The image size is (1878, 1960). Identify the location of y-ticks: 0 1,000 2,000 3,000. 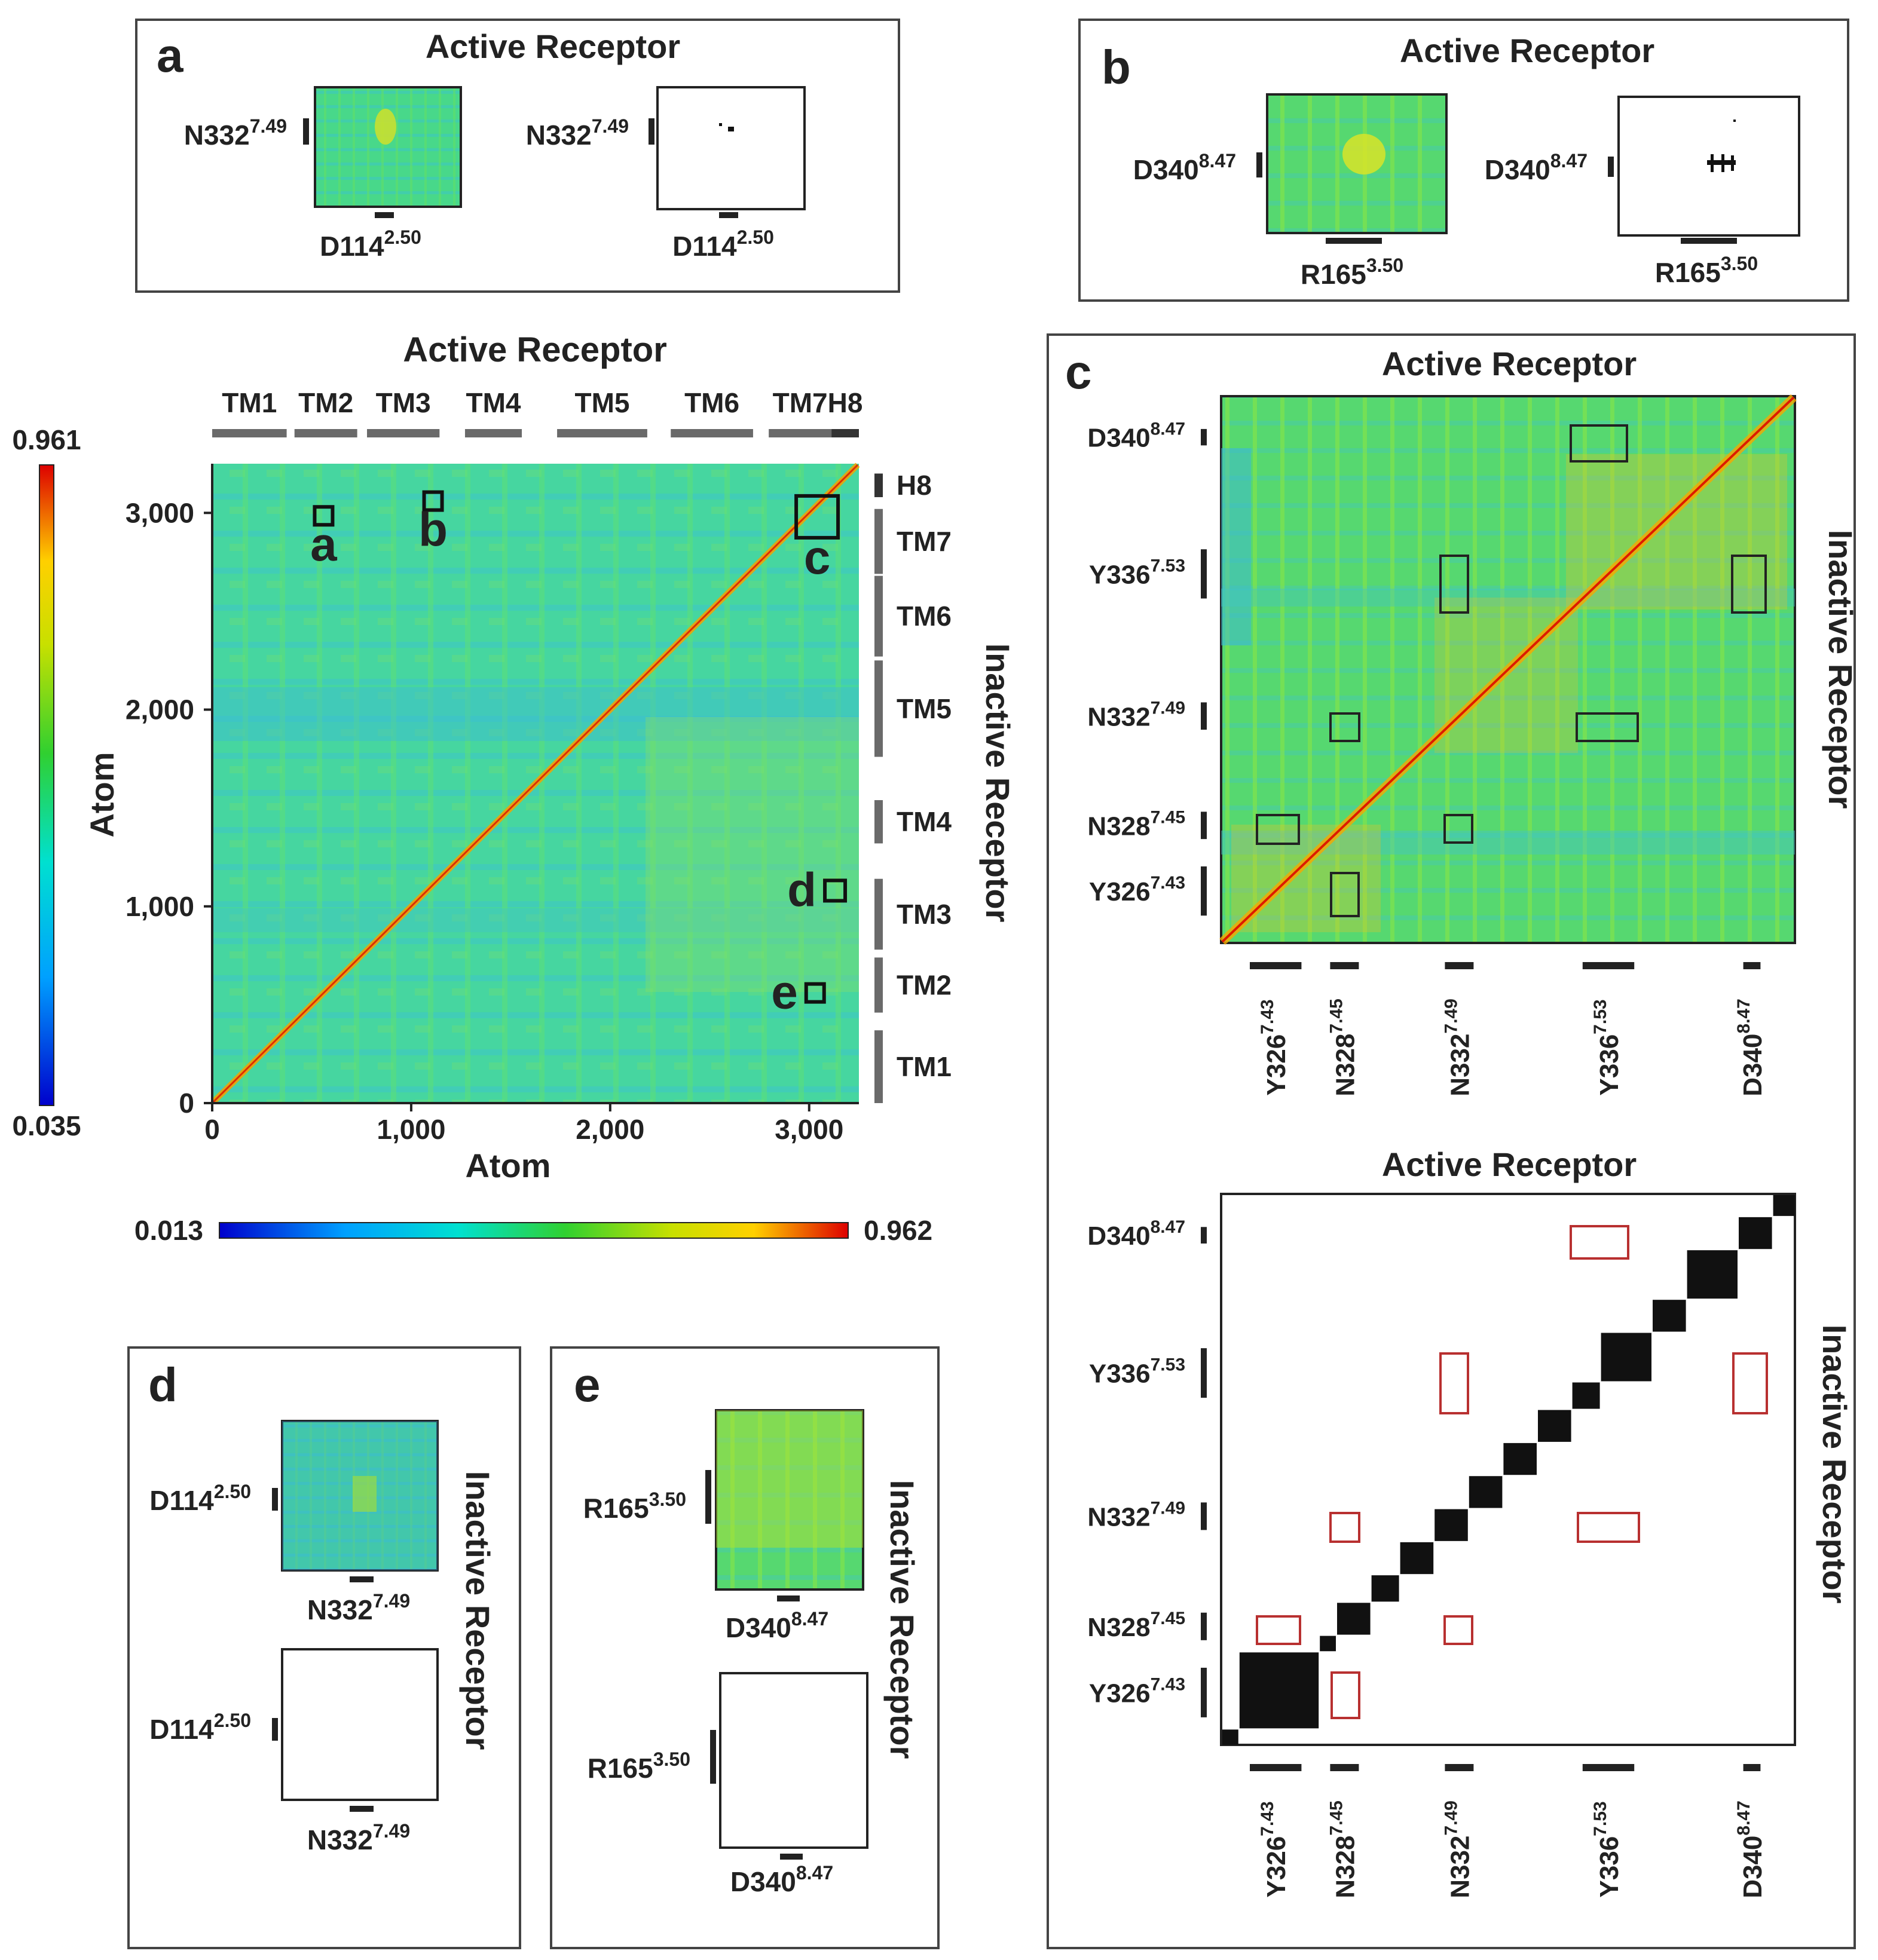
(169, 808).